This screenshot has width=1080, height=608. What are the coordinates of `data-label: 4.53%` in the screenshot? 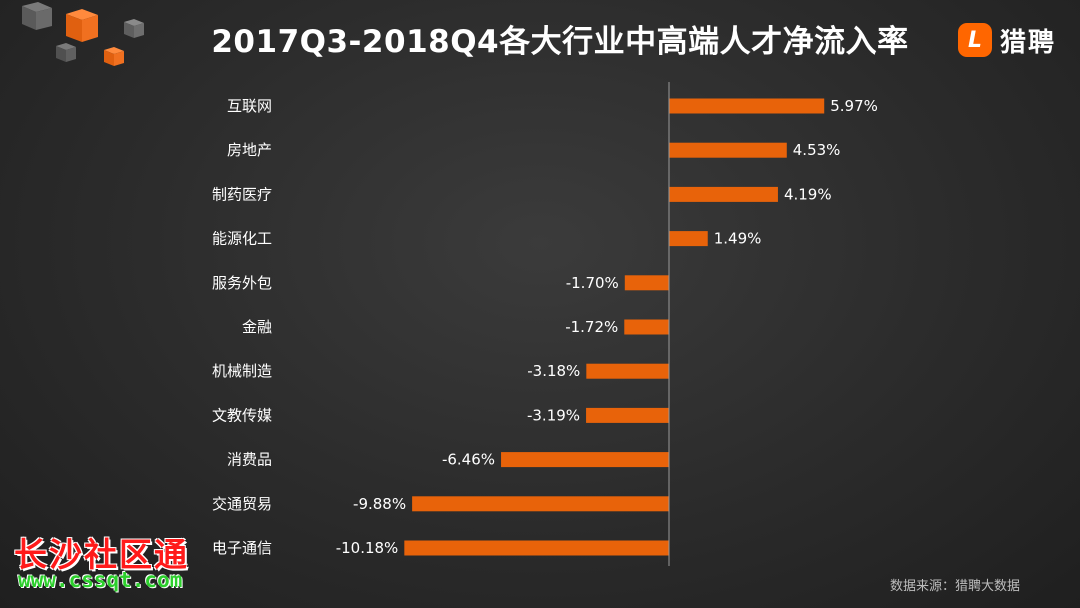 It's located at (817, 150).